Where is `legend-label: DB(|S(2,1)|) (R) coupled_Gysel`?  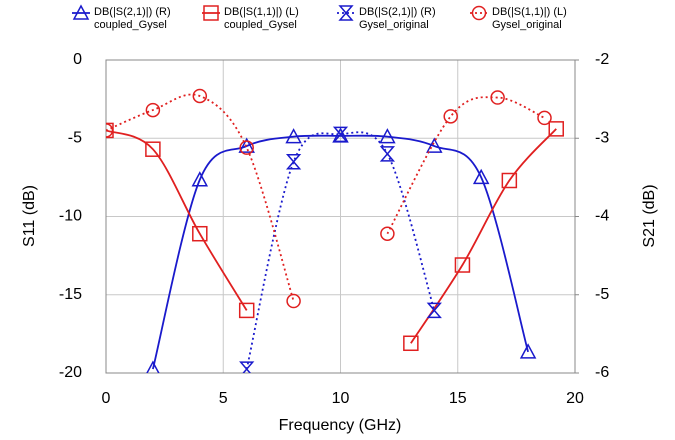
legend-label: DB(|S(2,1)|) (R) coupled_Gysel is located at coordinates (132, 18).